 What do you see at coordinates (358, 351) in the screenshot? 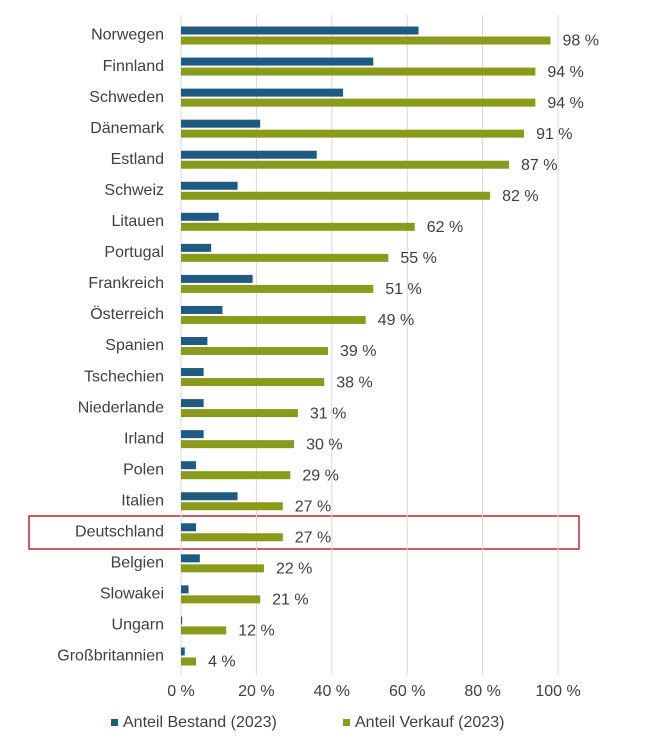
I see `value-label: 39 %` at bounding box center [358, 351].